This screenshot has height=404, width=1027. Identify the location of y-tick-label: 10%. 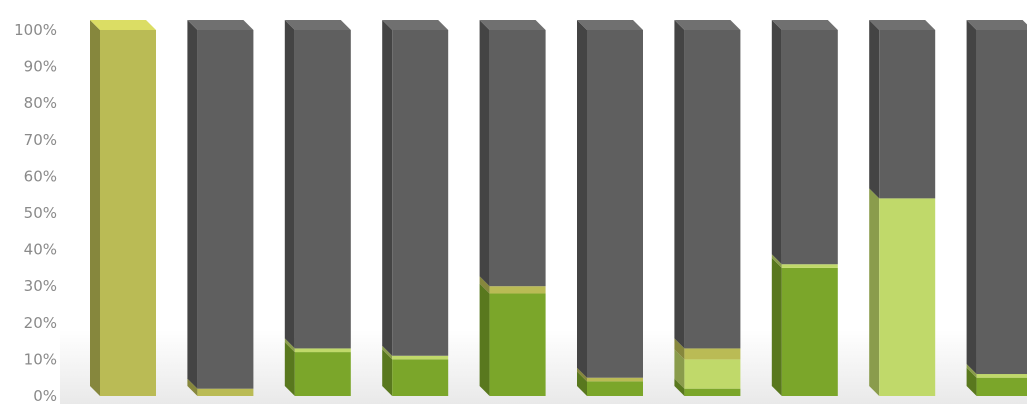
(40, 359).